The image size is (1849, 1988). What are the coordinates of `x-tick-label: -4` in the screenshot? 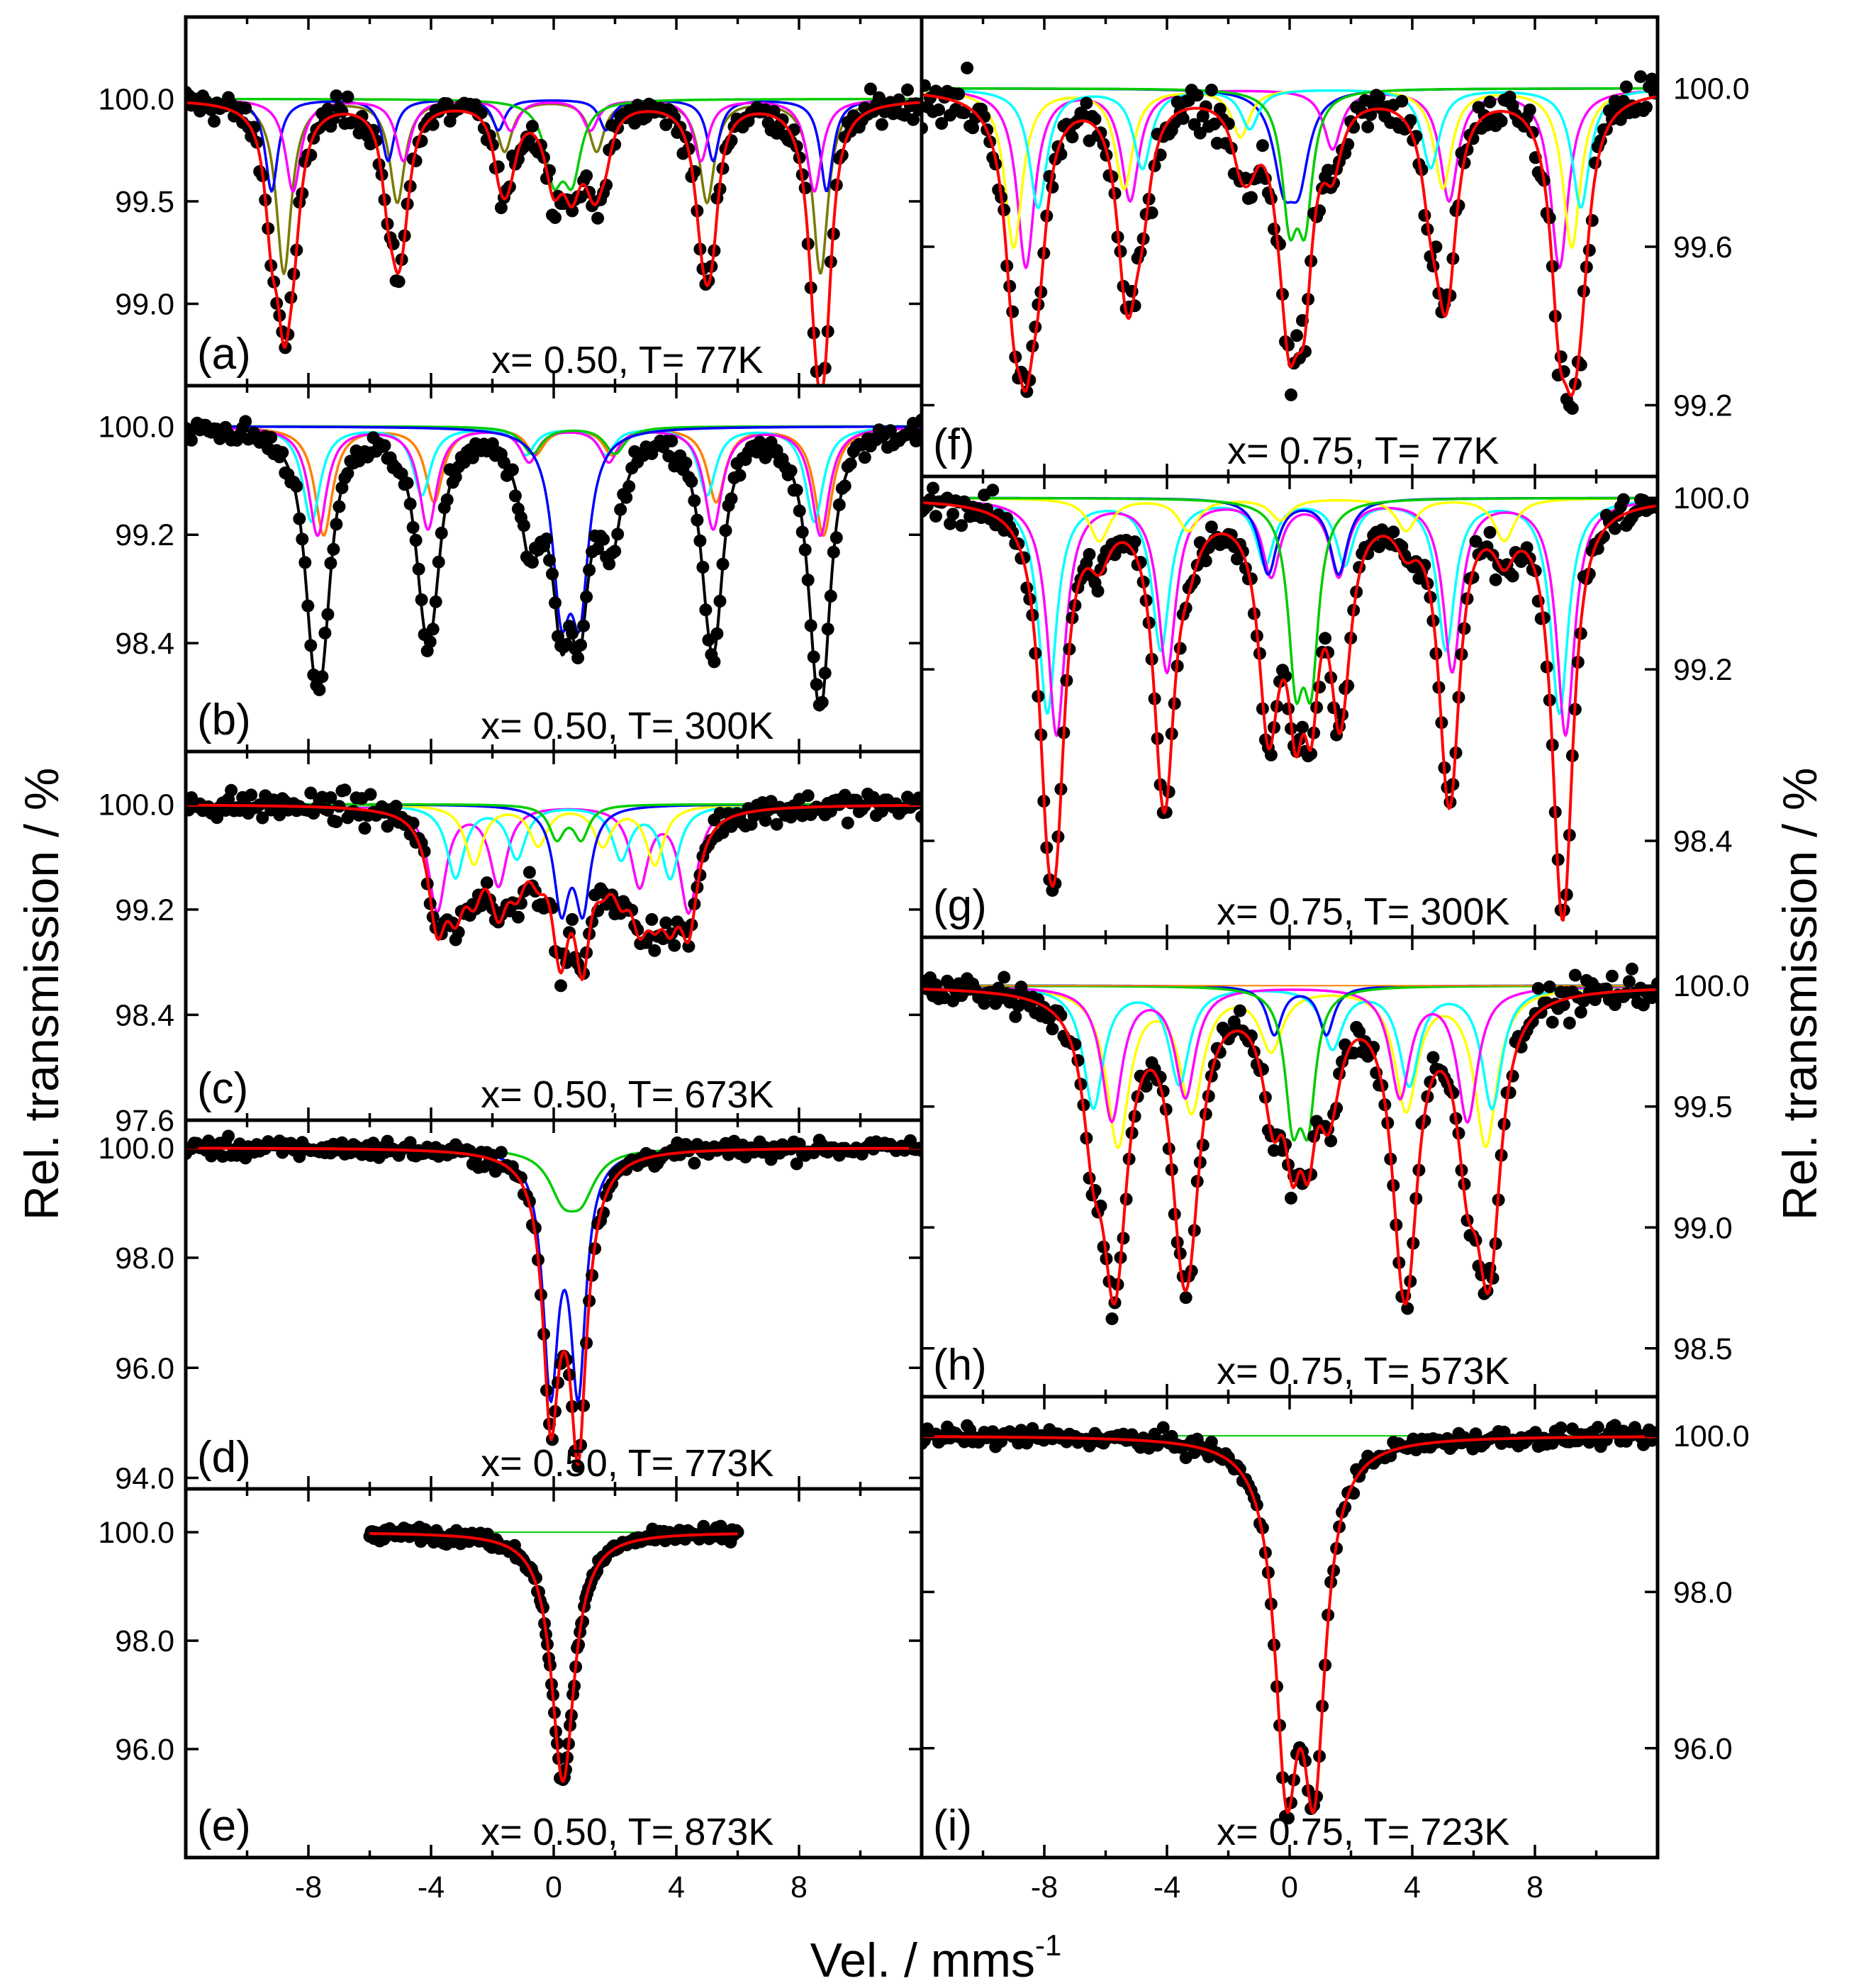 It's located at (1166, 1887).